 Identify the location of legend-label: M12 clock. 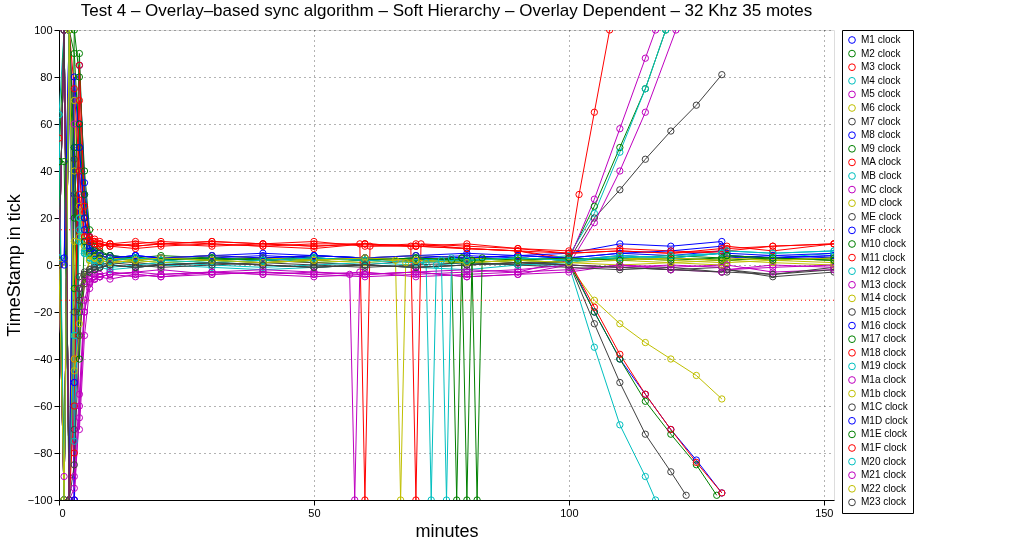
(884, 271).